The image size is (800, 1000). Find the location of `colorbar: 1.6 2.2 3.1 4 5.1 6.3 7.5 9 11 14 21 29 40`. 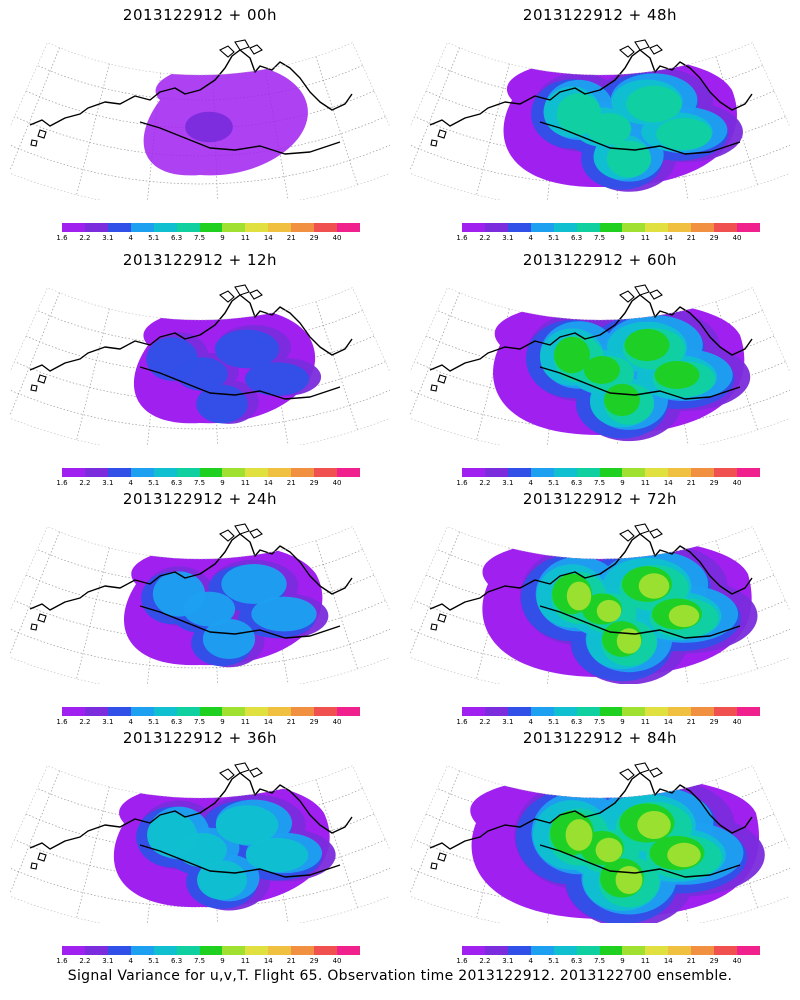

colorbar: 1.6 2.2 3.1 4 5.1 6.3 7.5 9 11 14 21 29 40 is located at coordinates (208, 234).